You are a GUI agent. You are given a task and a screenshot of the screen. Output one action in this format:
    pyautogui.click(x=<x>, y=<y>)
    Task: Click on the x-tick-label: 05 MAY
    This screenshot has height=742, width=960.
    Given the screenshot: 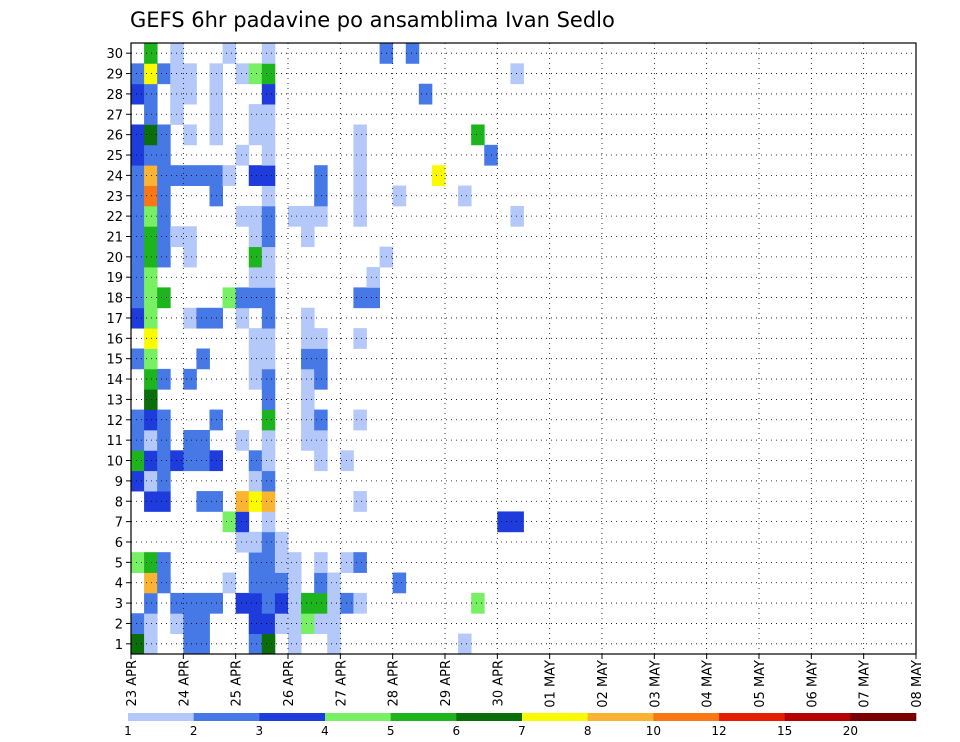 What is the action you would take?
    pyautogui.click(x=760, y=684)
    